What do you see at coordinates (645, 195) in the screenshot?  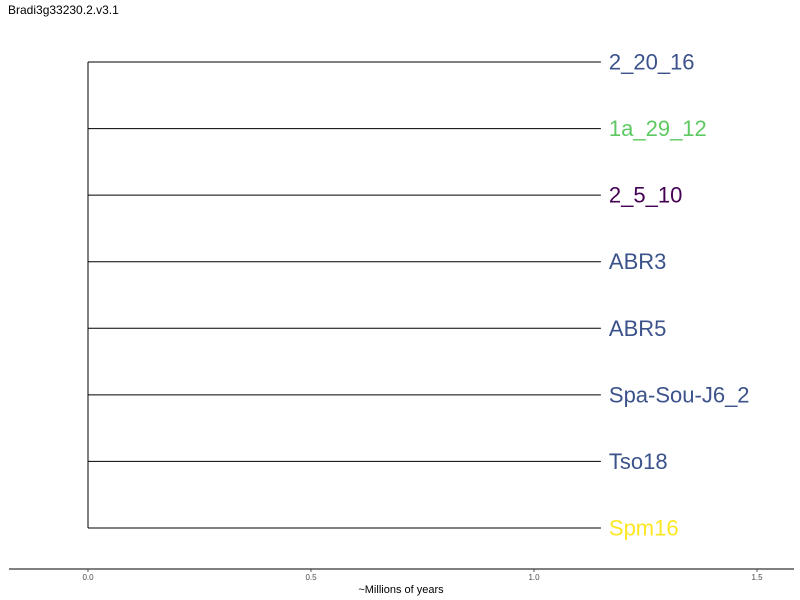 I see `leaf-label-2: 2_5_10` at bounding box center [645, 195].